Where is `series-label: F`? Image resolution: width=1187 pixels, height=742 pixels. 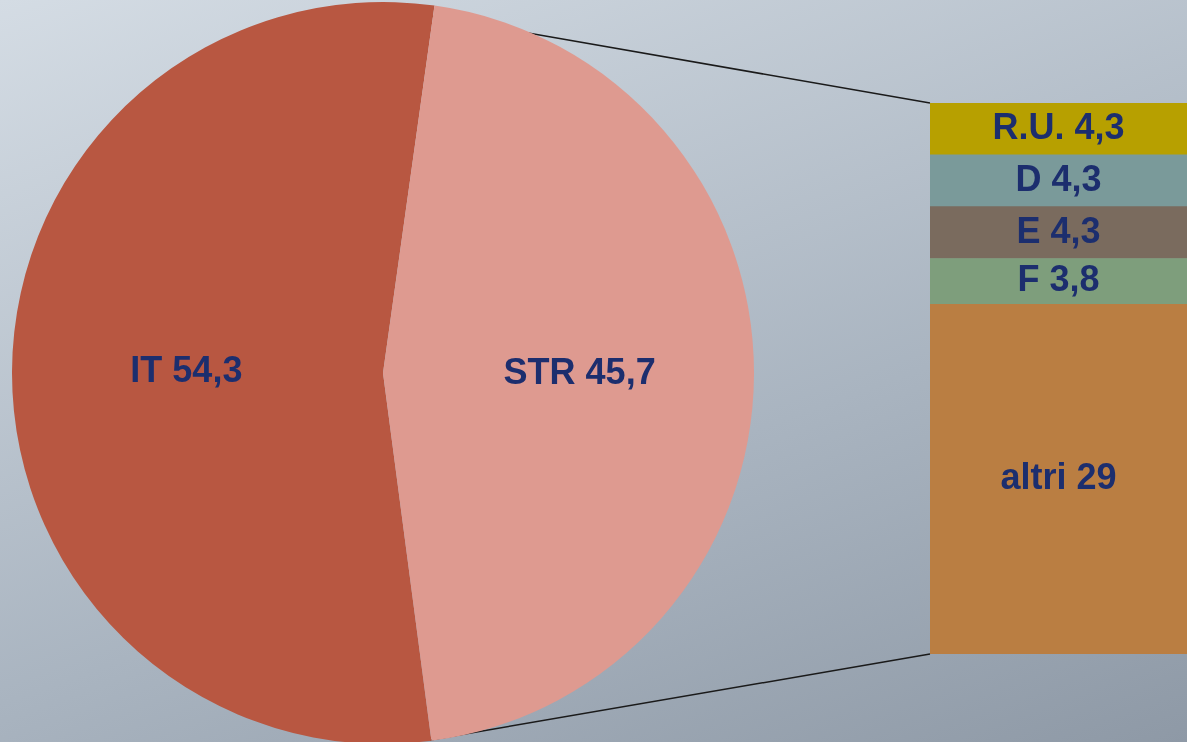 series-label: F is located at coordinates (1033, 279).